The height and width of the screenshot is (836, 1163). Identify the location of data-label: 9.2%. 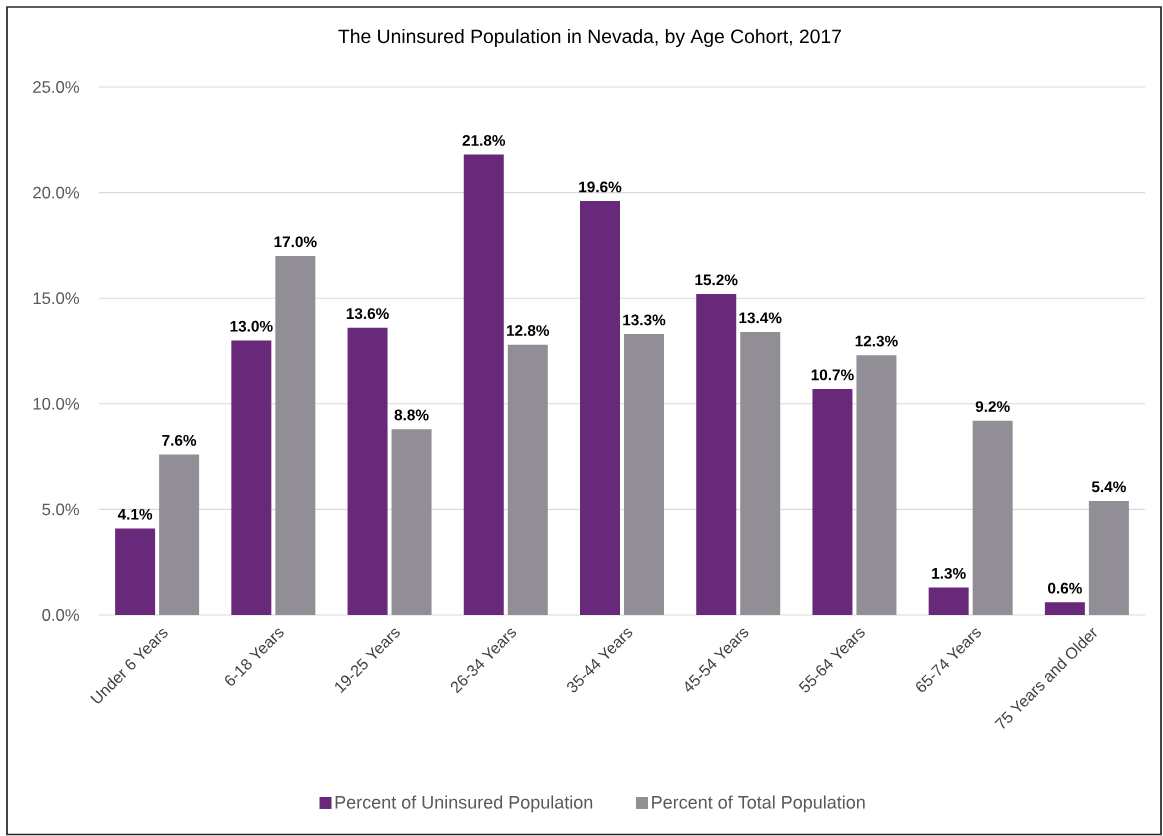
(992, 406).